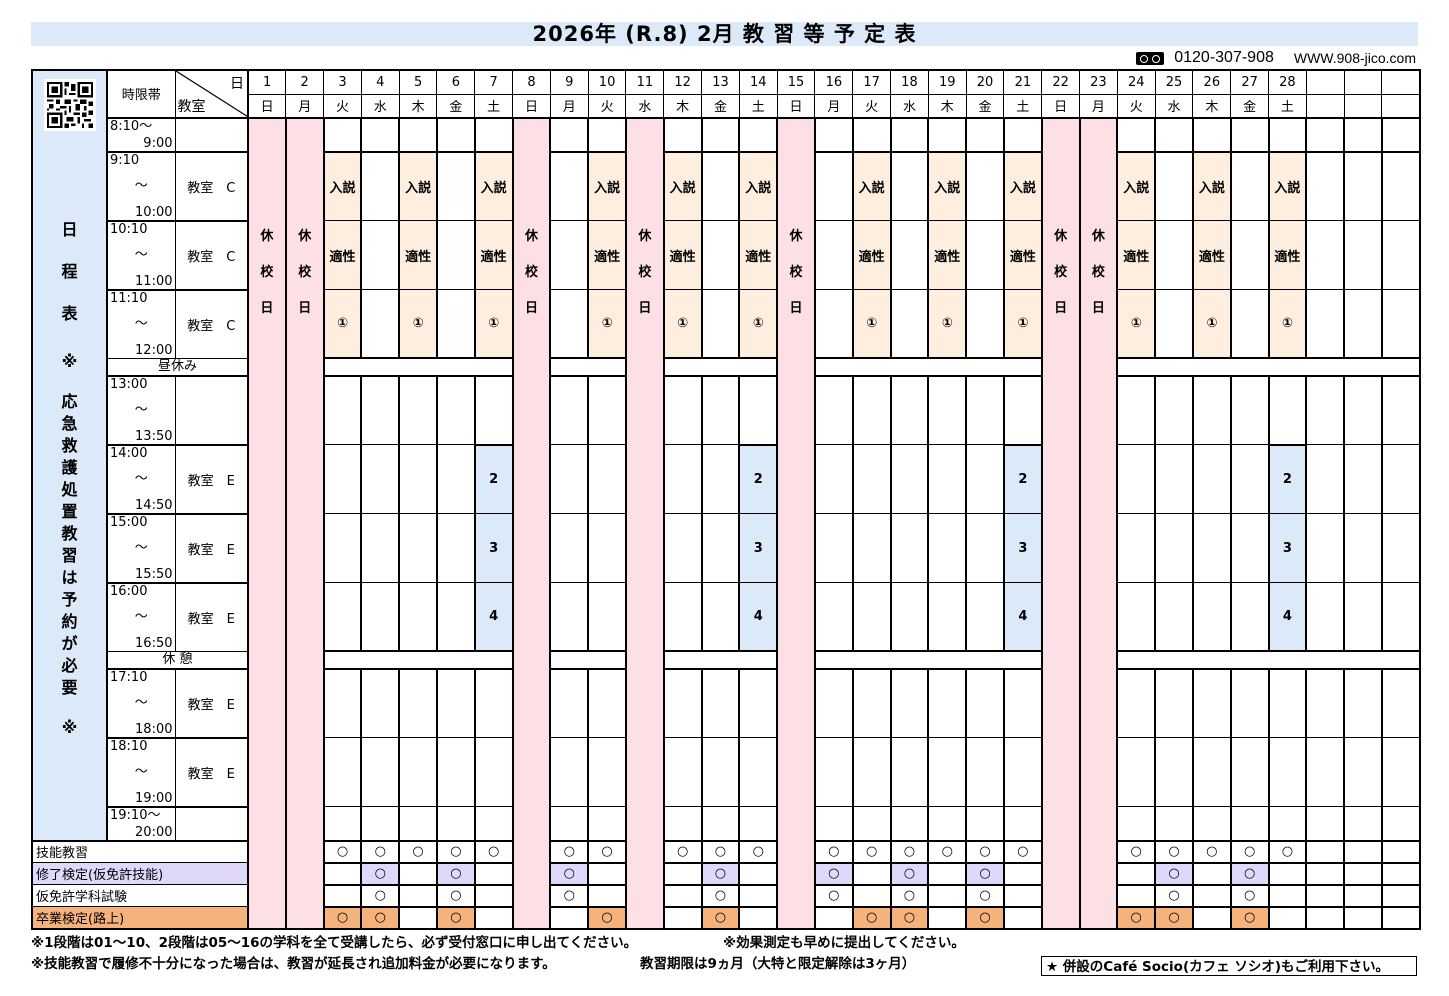  What do you see at coordinates (493, 548) in the screenshot?
I see `class-cell: 3` at bounding box center [493, 548].